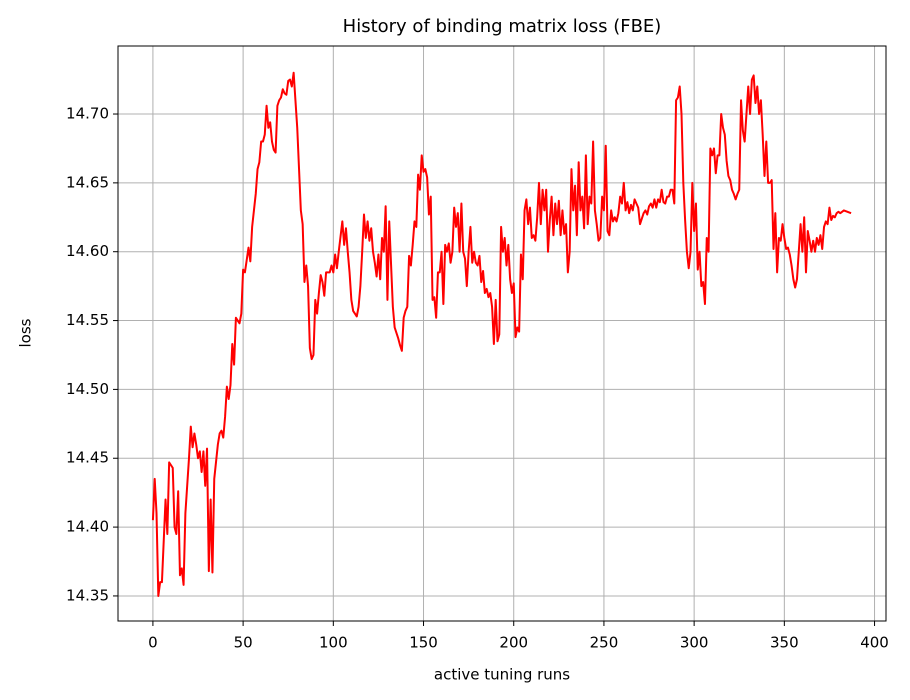 The image size is (910, 700). What do you see at coordinates (333, 643) in the screenshot?
I see `x-tick-label: 100` at bounding box center [333, 643].